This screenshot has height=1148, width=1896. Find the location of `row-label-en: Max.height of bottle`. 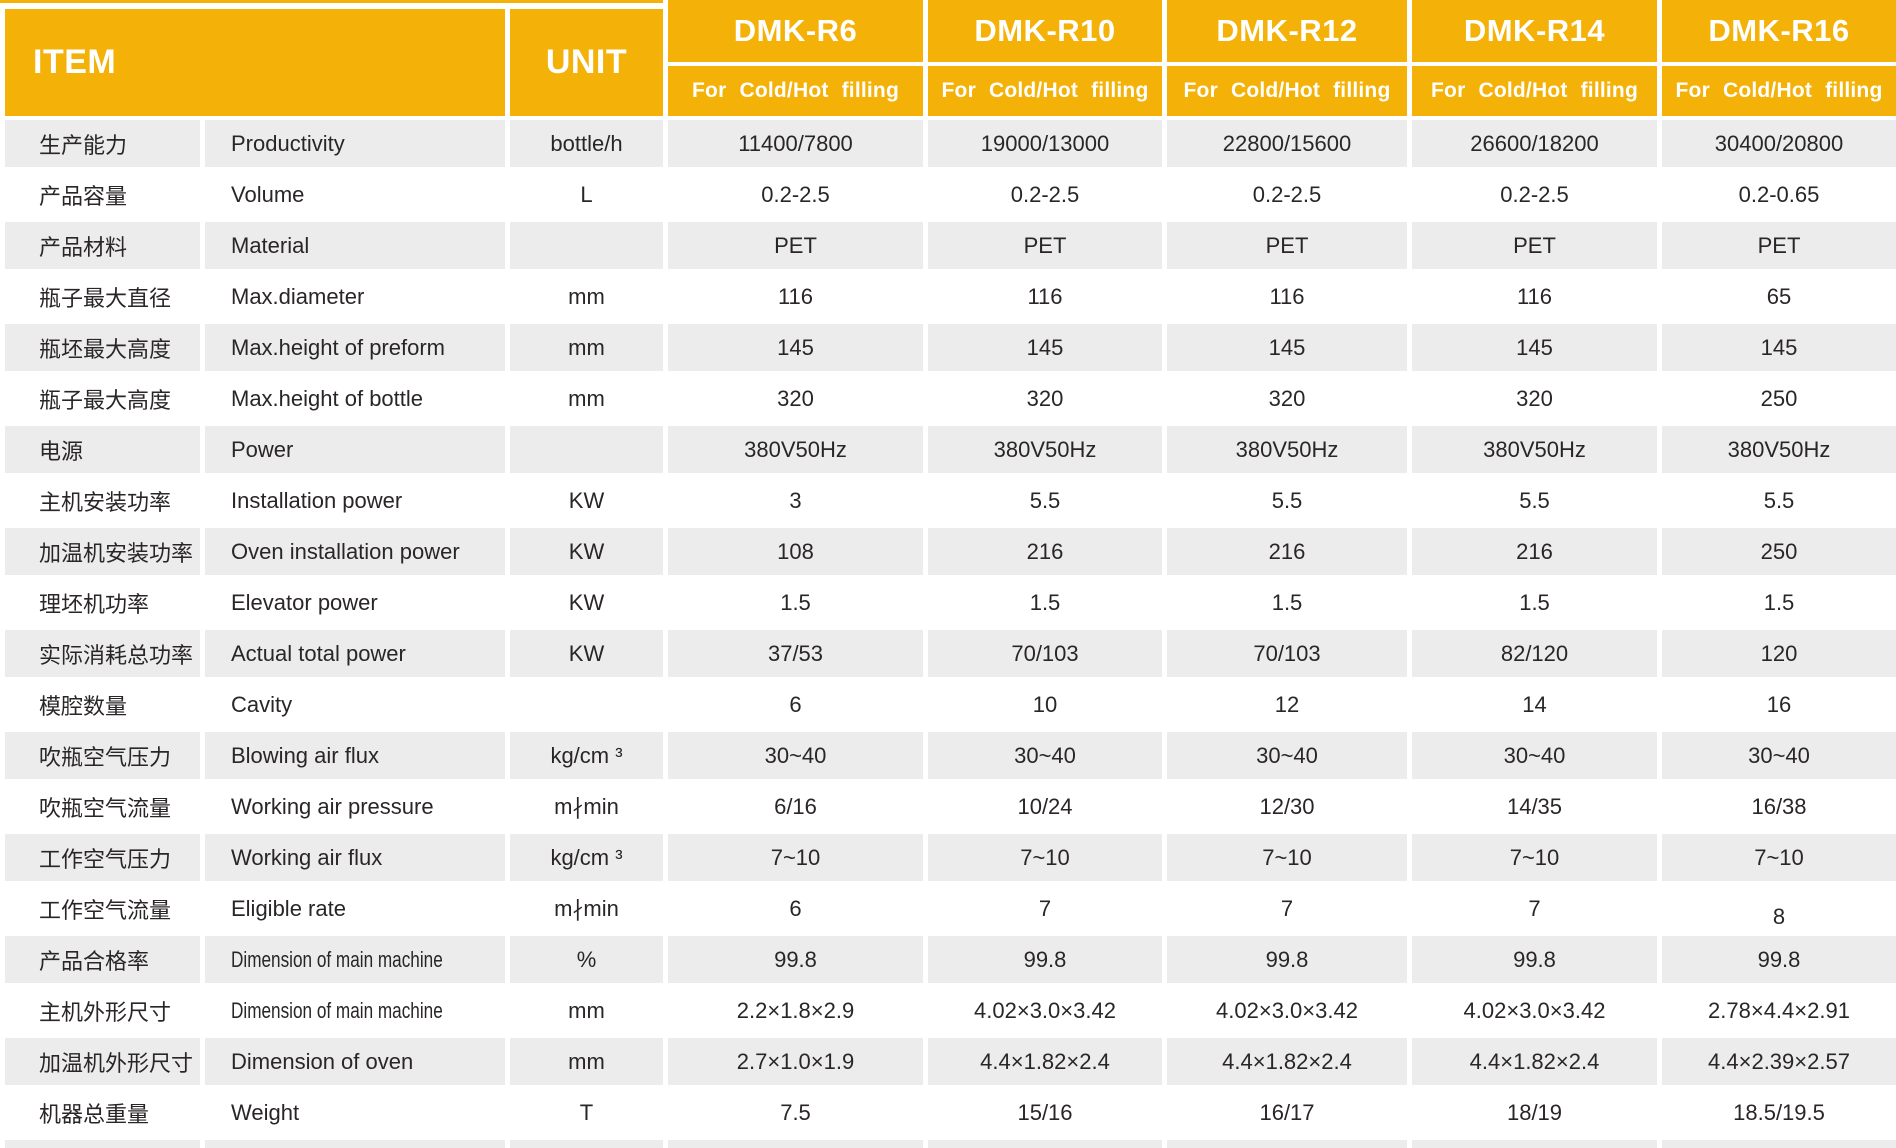

row-label-en: Max.height of bottle is located at coordinates (327, 398).